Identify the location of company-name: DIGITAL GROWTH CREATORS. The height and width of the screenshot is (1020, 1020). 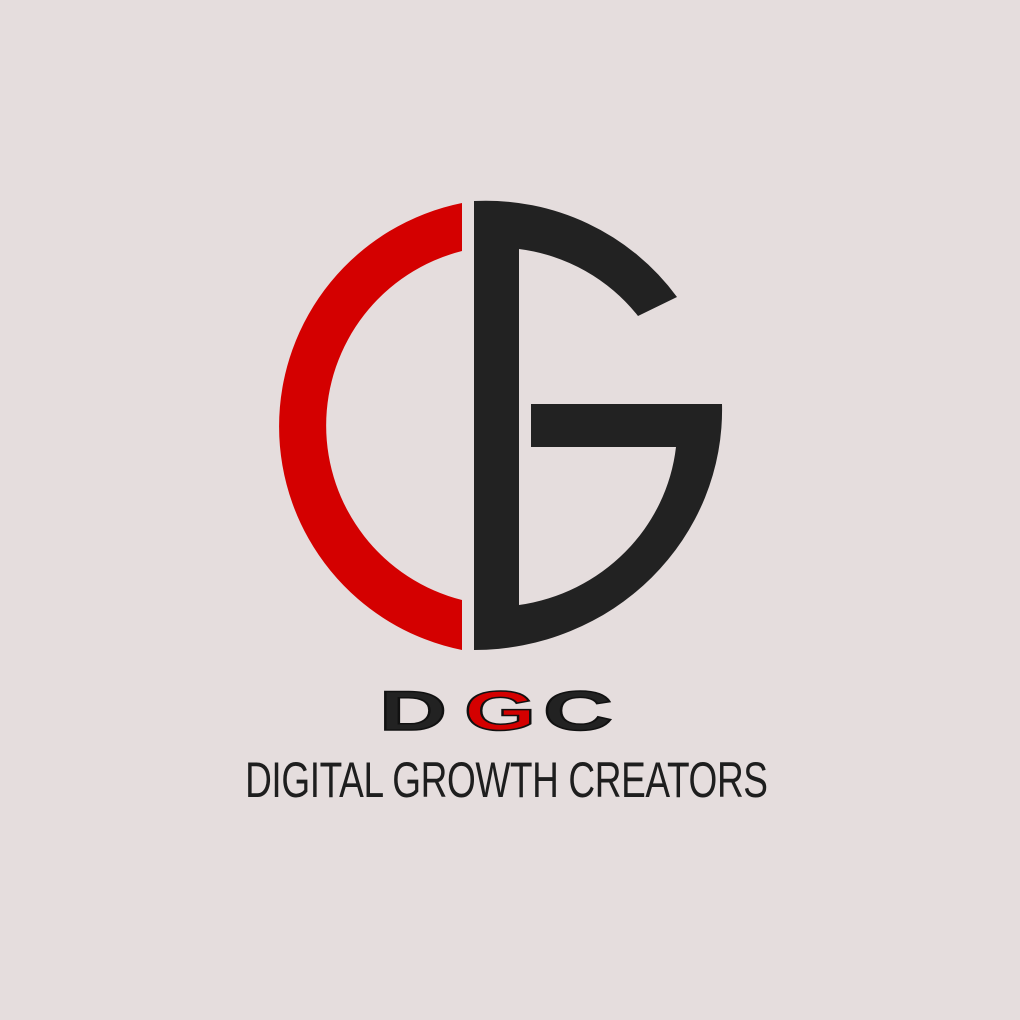
(506, 780).